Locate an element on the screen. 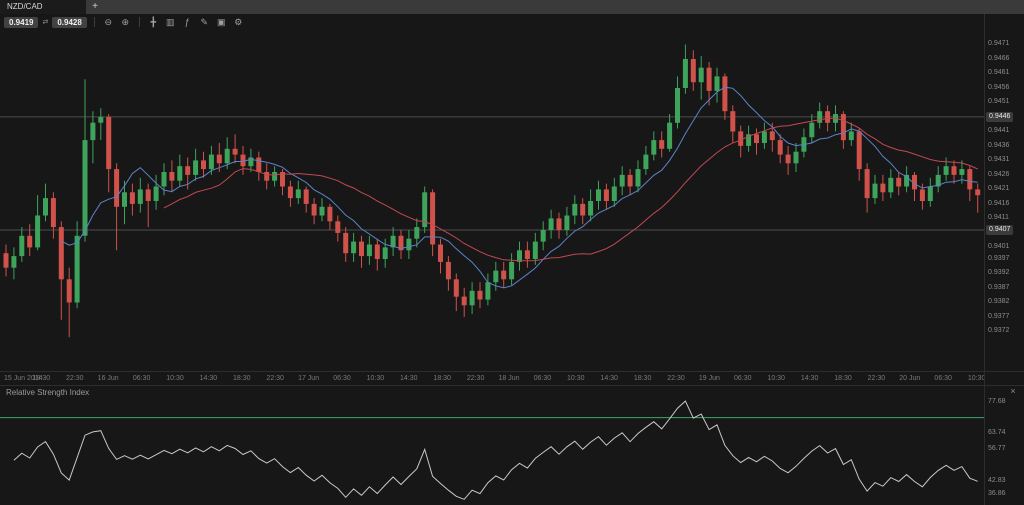 The width and height of the screenshot is (1024, 505). tab-nzdcad: NZD/CAD is located at coordinates (43, 7).